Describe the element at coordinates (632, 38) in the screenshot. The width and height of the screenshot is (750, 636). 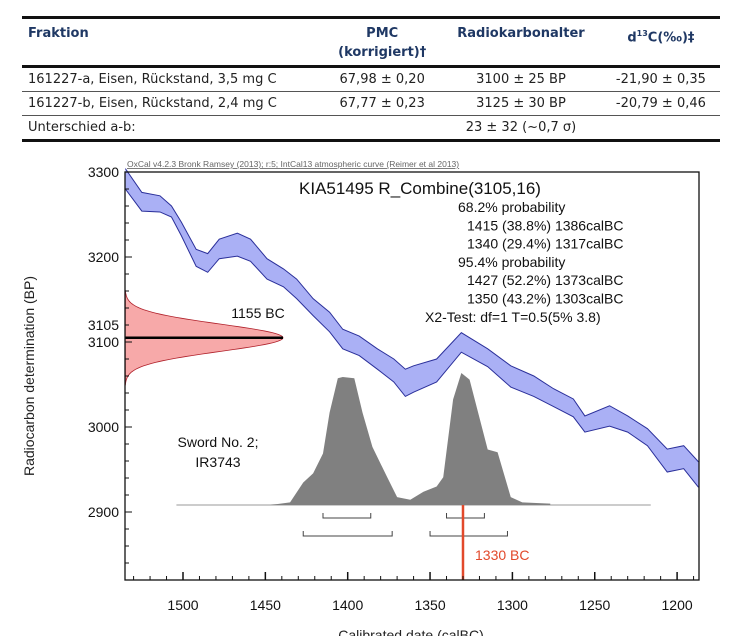
I see `header-d13c-d: d` at that location.